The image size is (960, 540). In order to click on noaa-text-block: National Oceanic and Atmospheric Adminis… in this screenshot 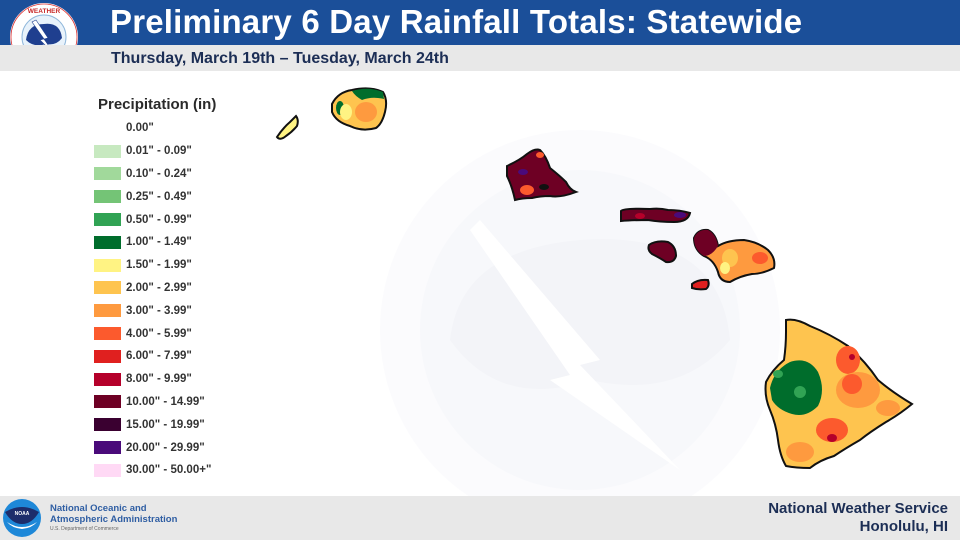, I will do `click(113, 518)`.